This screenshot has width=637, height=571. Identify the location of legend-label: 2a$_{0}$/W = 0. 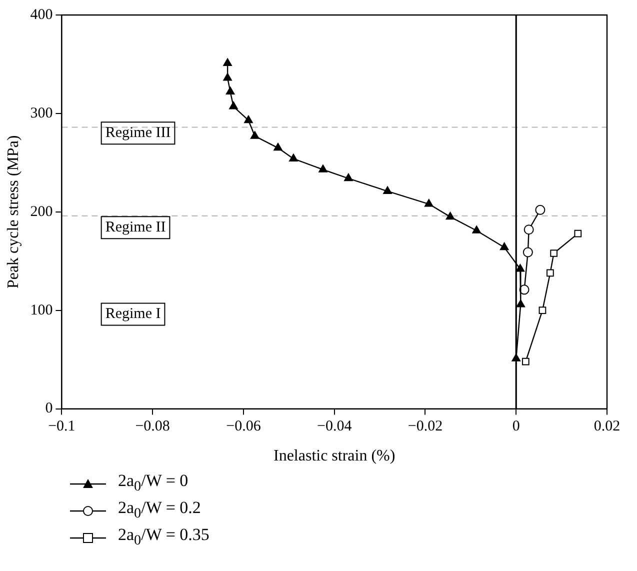
(153, 483).